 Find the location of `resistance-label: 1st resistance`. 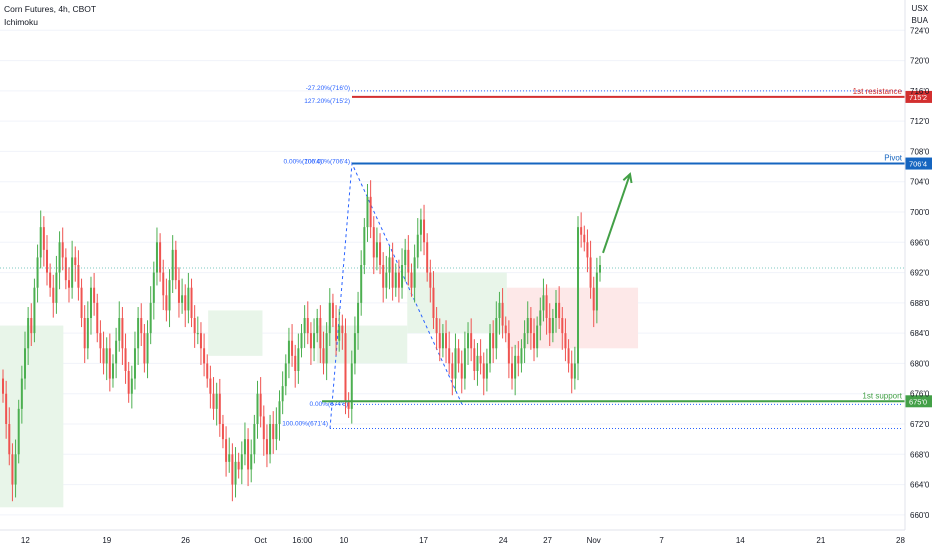

resistance-label: 1st resistance is located at coordinates (878, 91).